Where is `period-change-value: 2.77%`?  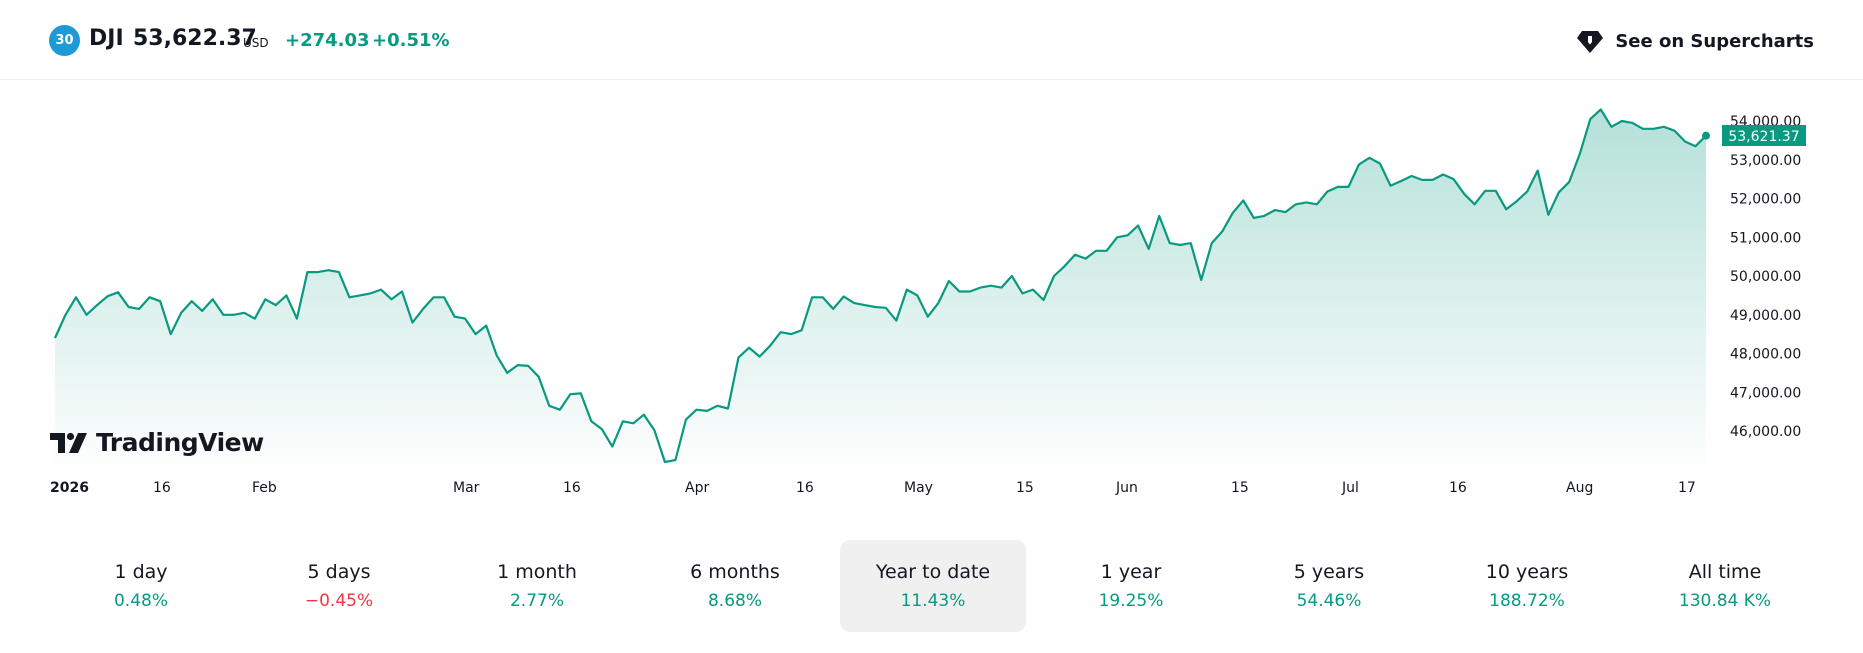
period-change-value: 2.77% is located at coordinates (536, 601).